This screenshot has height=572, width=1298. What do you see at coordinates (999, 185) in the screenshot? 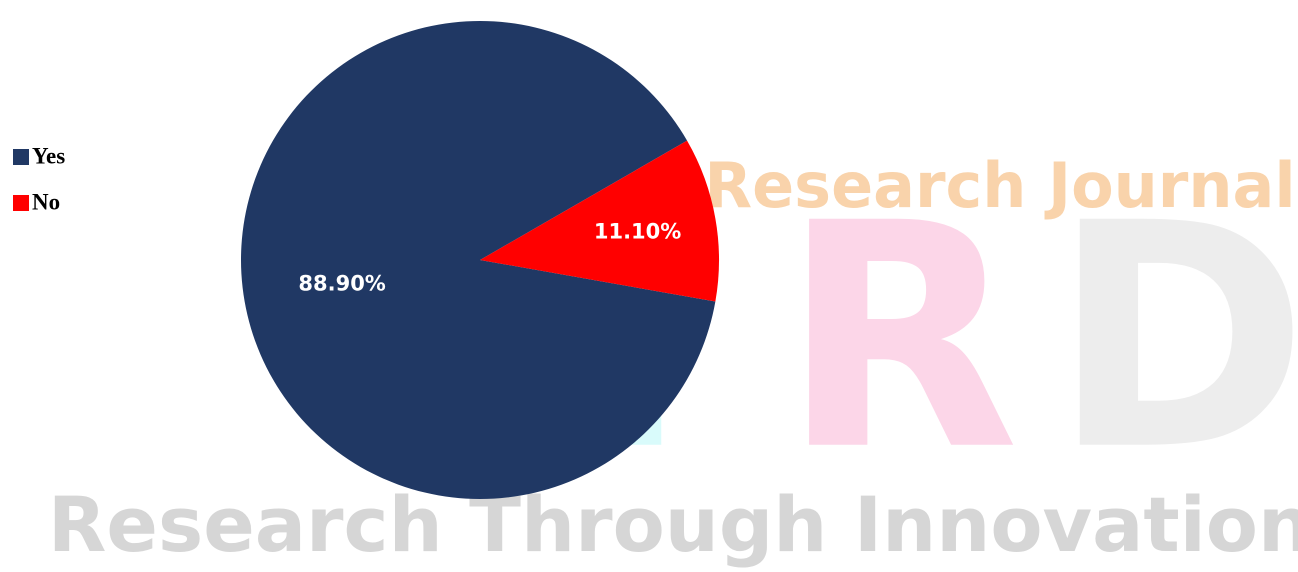
I see `watermark-top: Research Journal` at bounding box center [999, 185].